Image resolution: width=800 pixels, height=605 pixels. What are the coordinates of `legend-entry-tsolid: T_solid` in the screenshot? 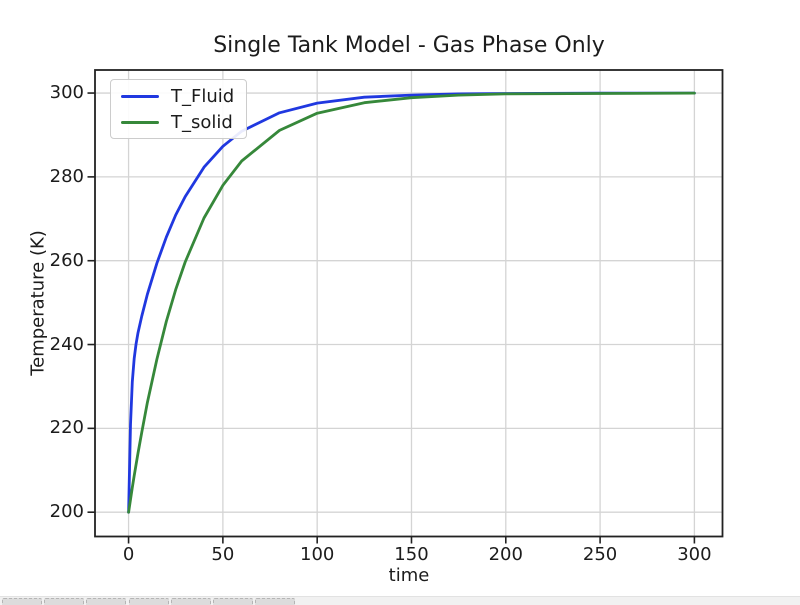 It's located at (177, 122).